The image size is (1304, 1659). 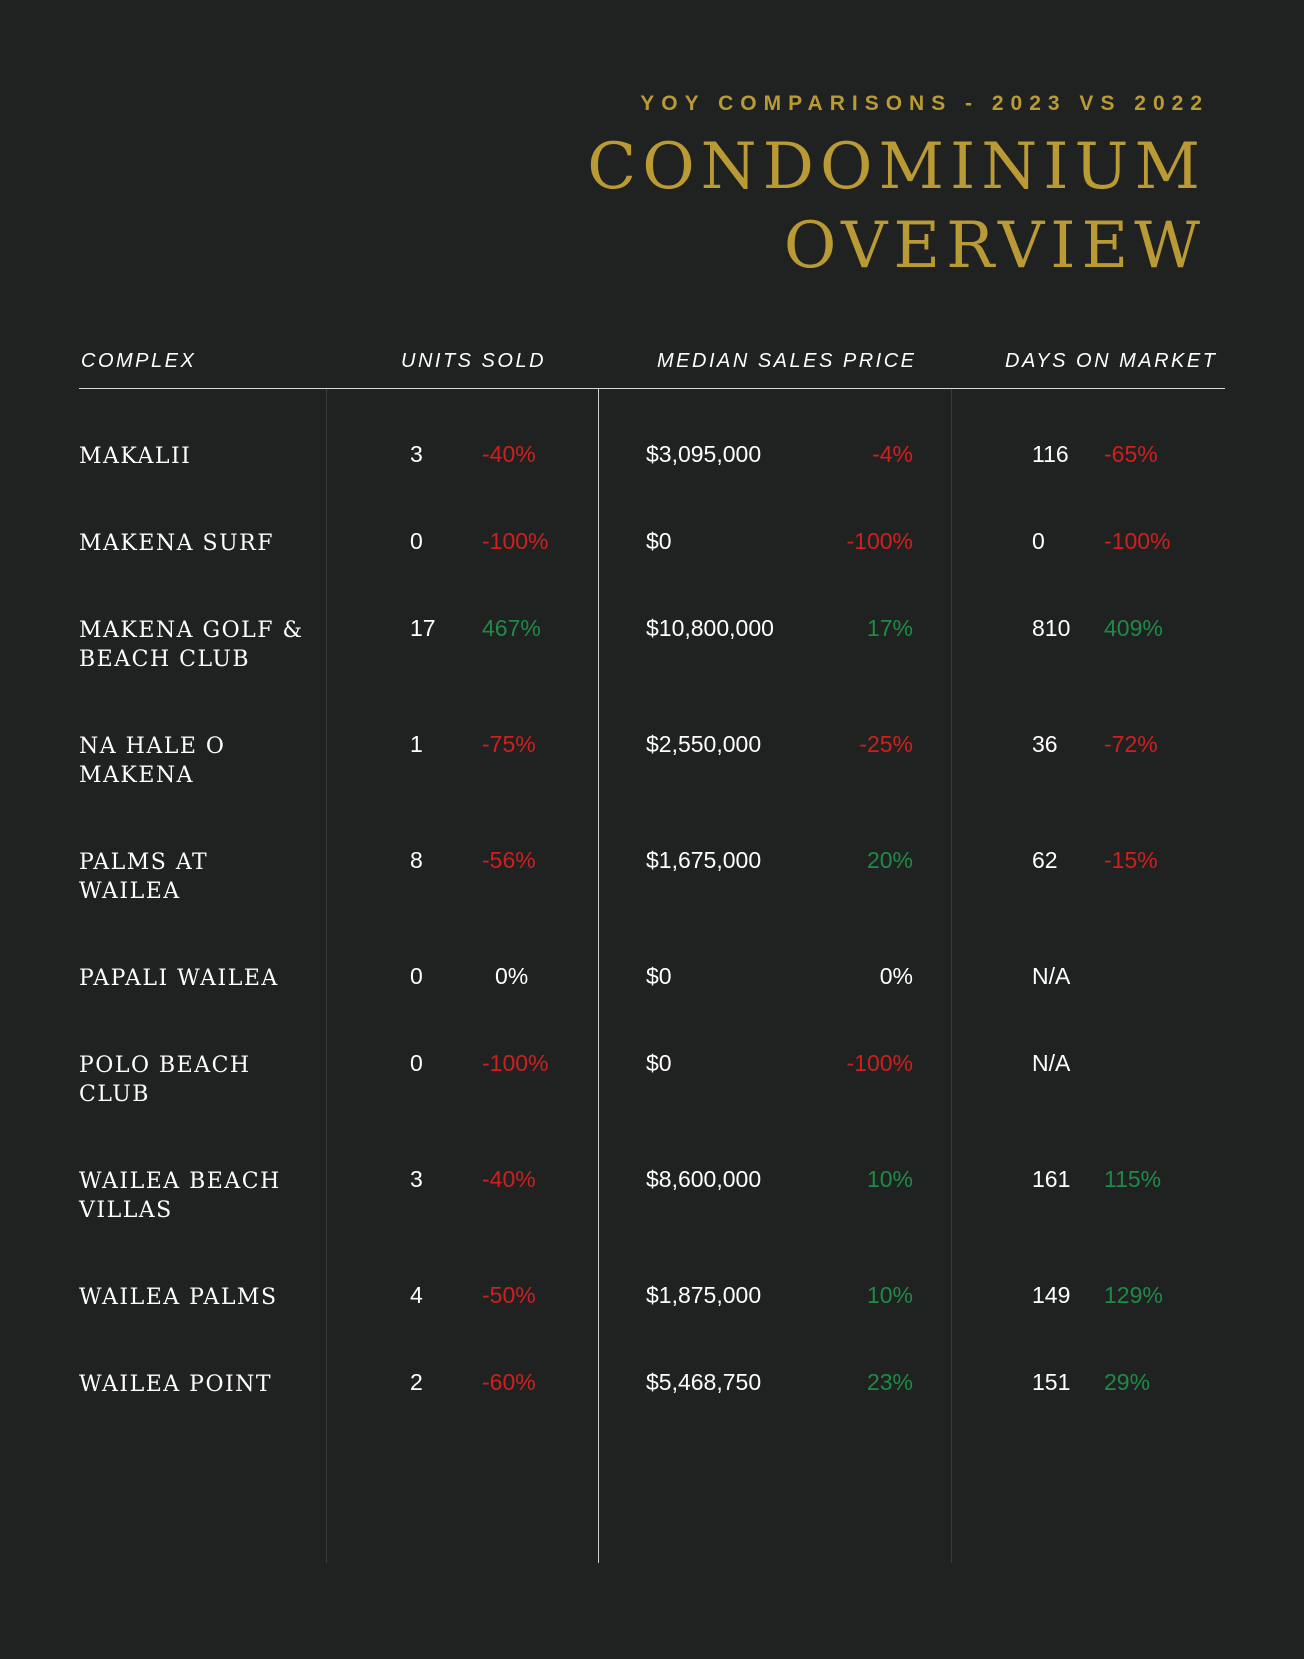 I want to click on table-row: PALMS AT WAILEA 8 -56% $1,675,000 20% 62 -15%, so click(x=652, y=876).